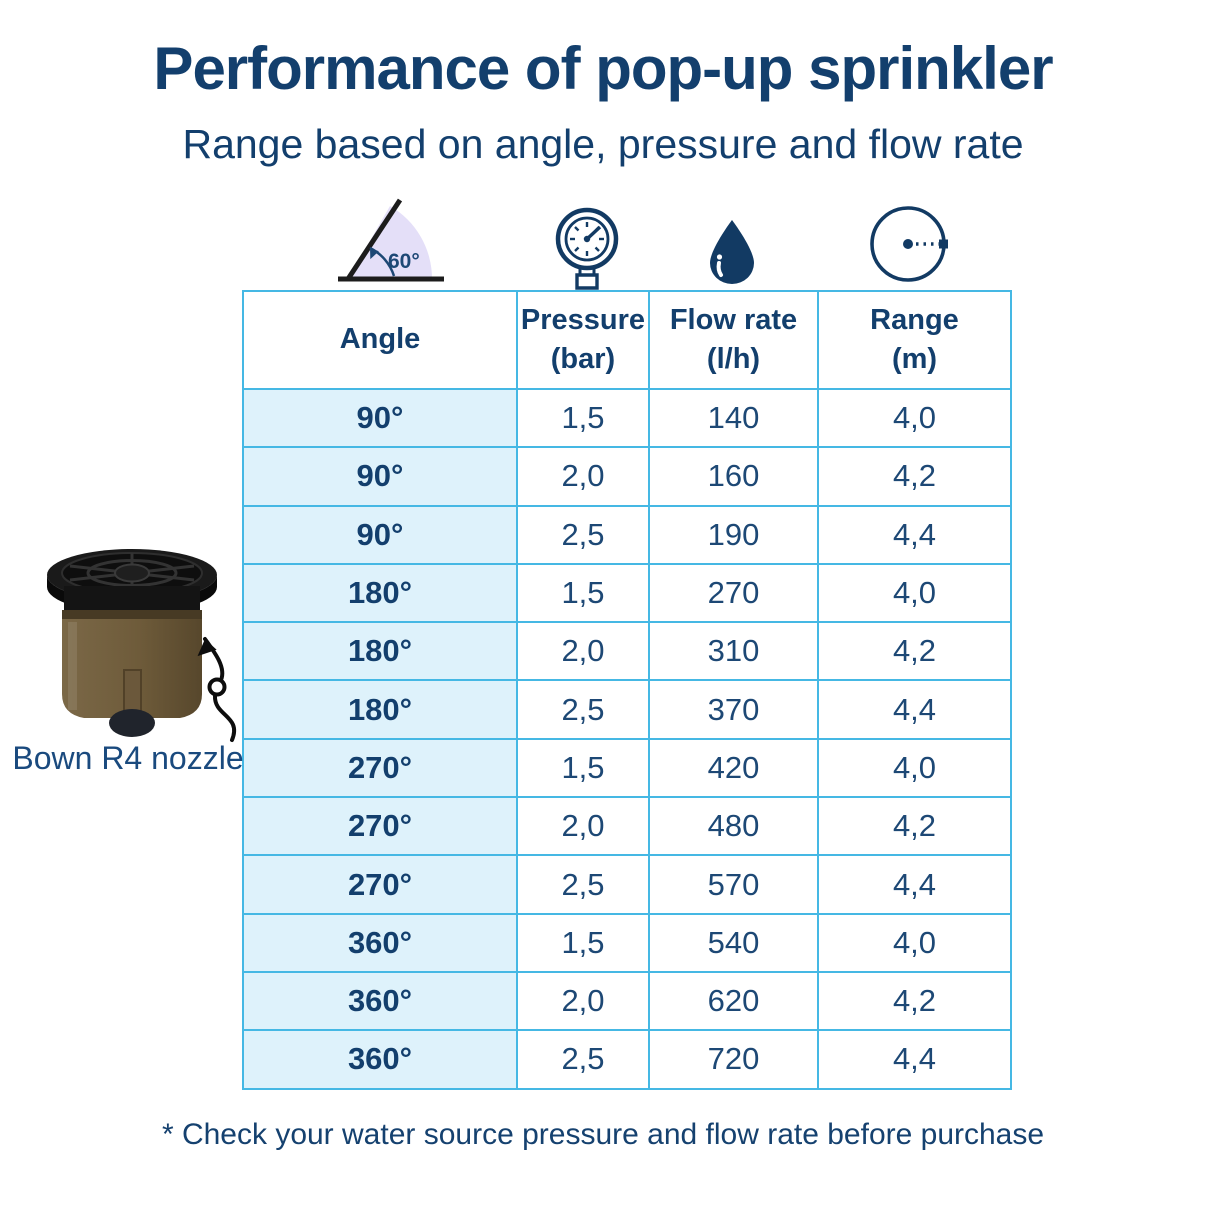 The width and height of the screenshot is (1206, 1206). Describe the element at coordinates (733, 593) in the screenshot. I see `table-cell-value: 270` at that location.